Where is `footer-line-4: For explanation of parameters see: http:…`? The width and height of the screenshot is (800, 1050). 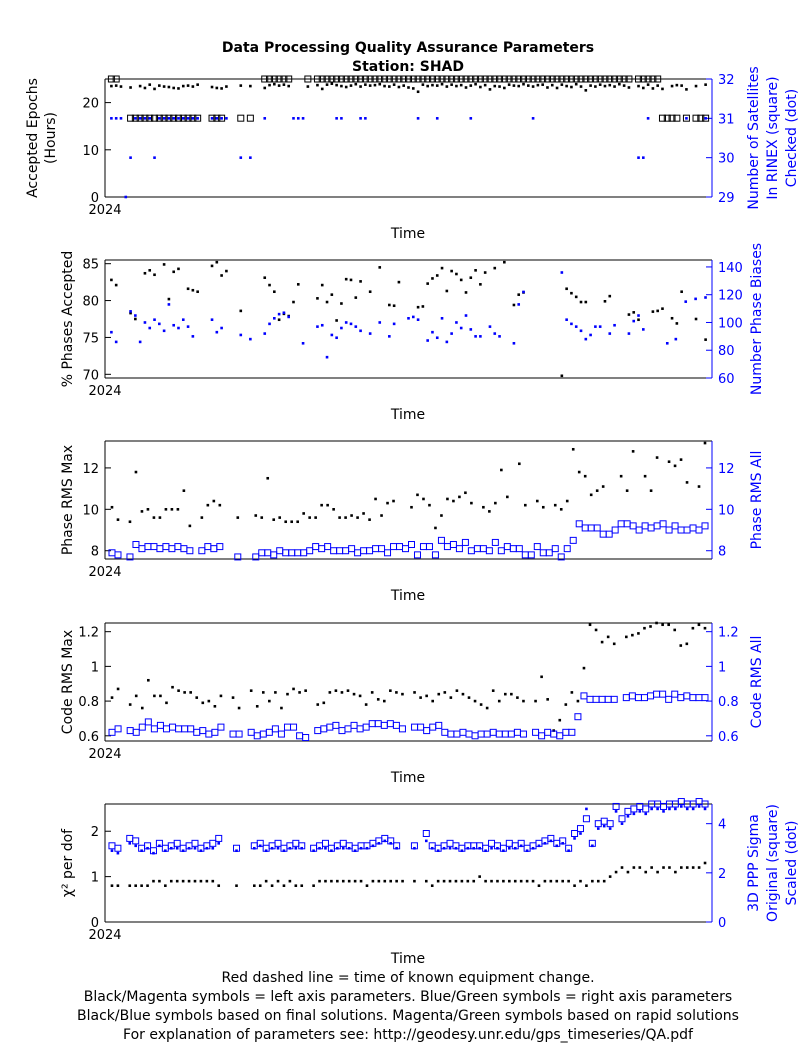
footer-line-4: For explanation of parameters see: http:… is located at coordinates (408, 1035).